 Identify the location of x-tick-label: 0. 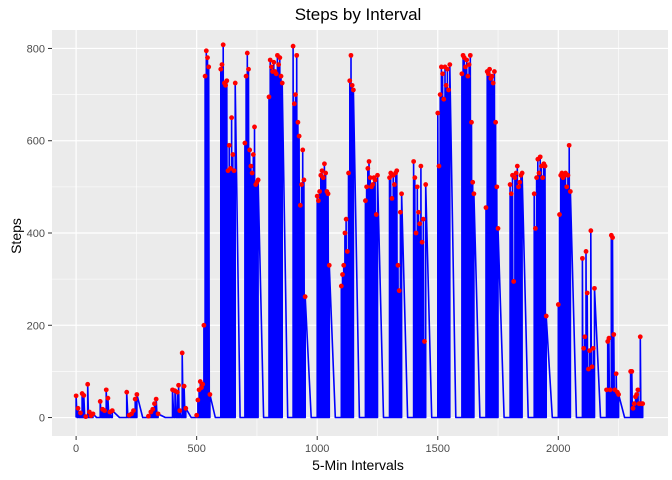
(76, 449).